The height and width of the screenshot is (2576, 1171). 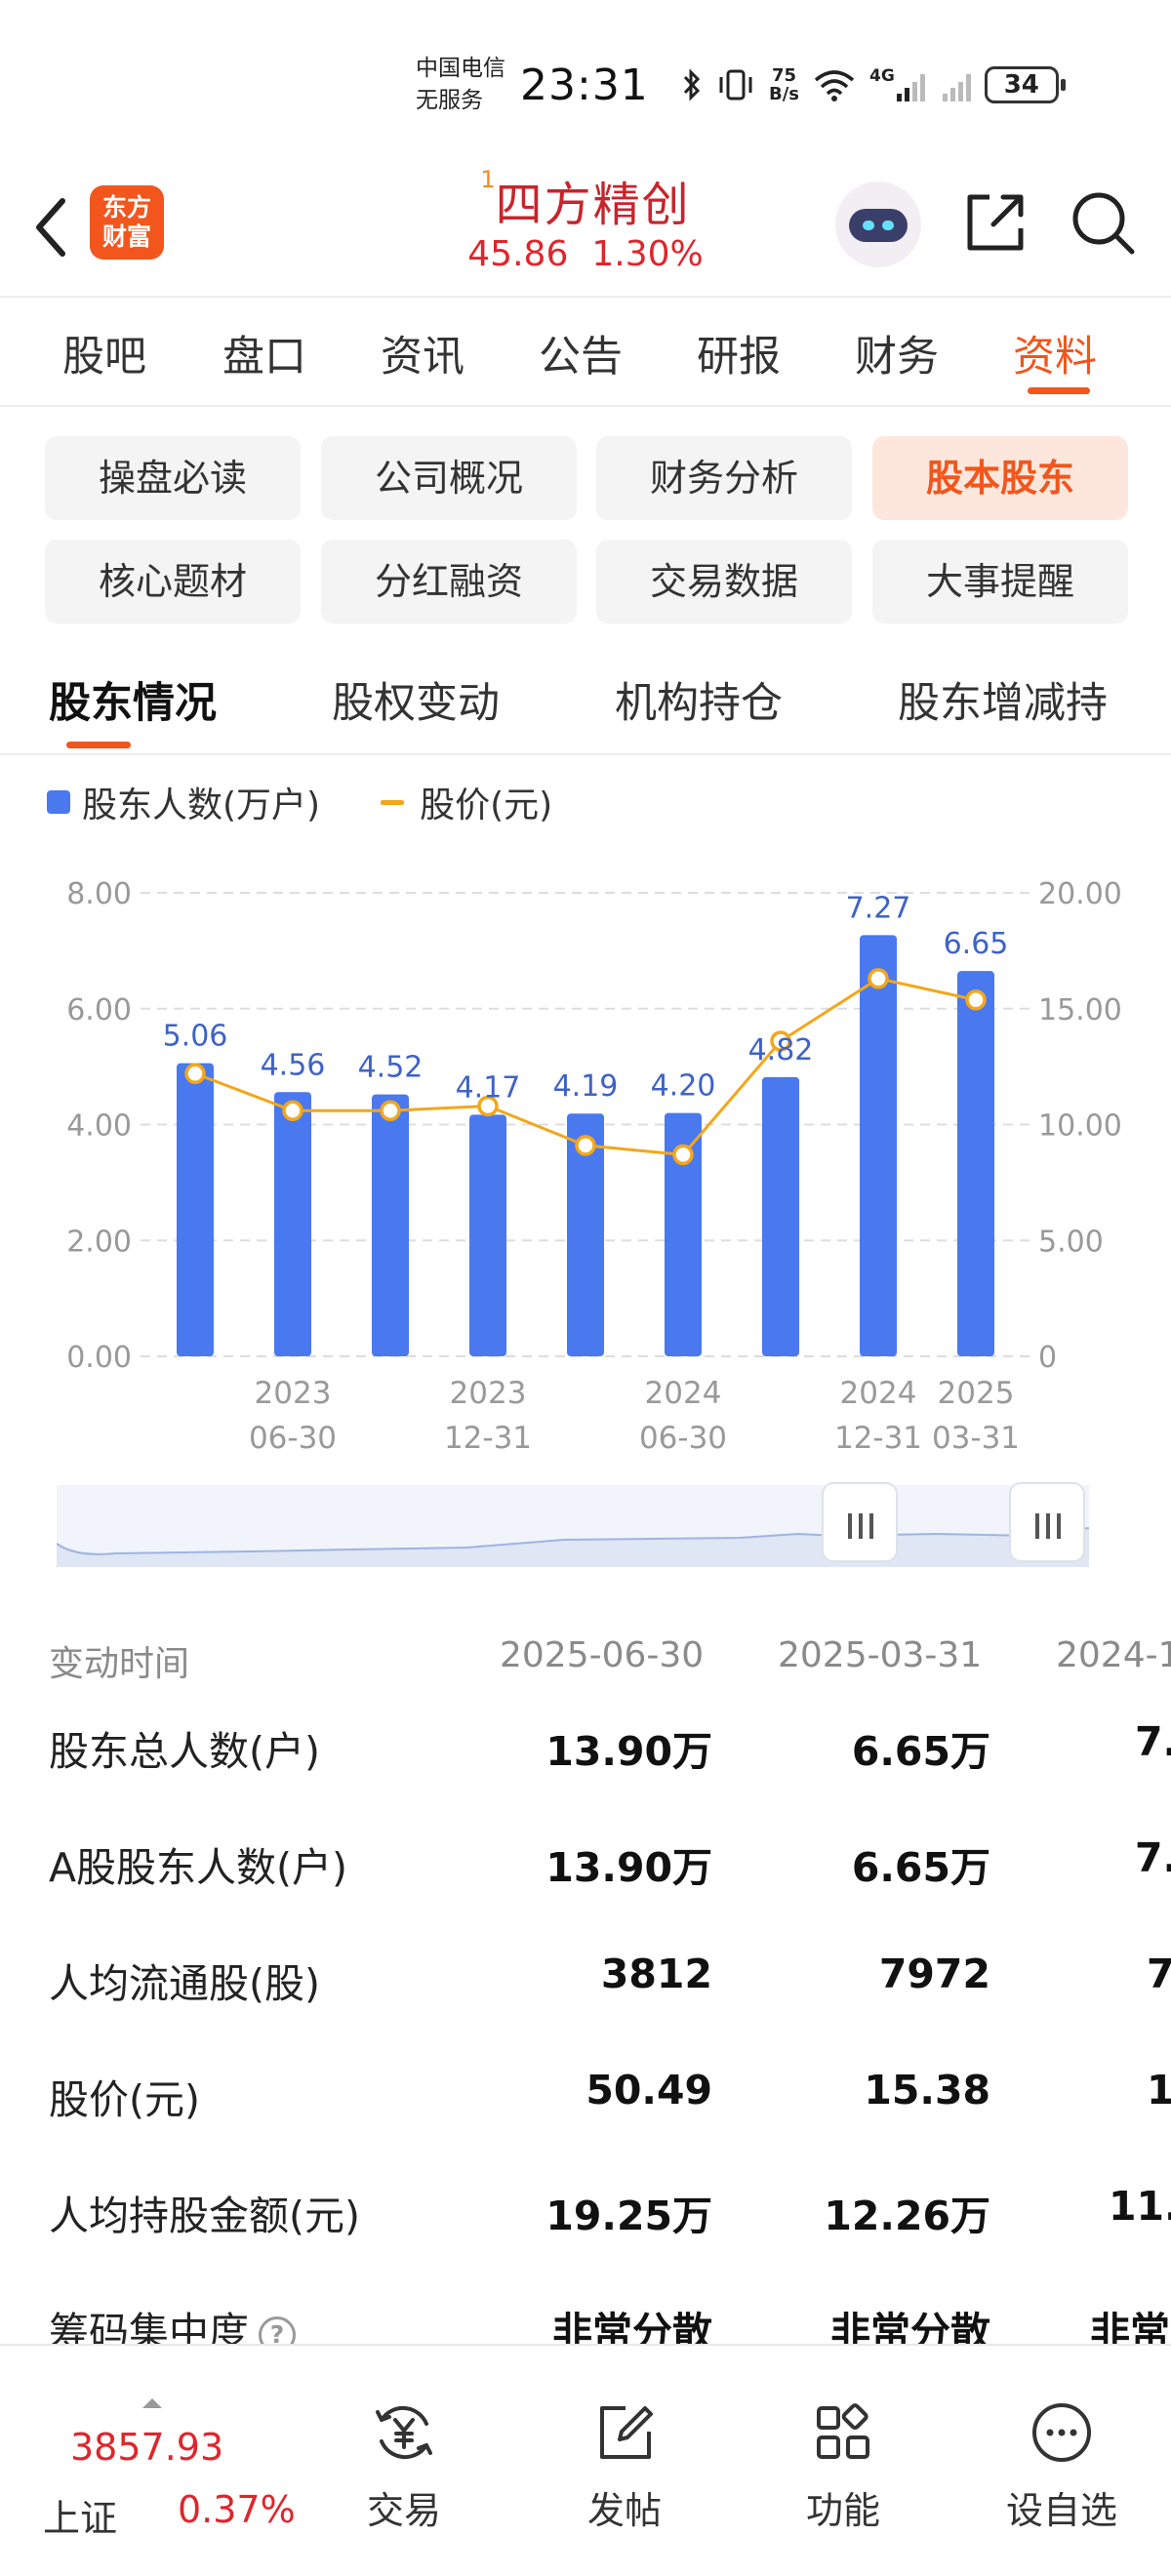 What do you see at coordinates (593, 205) in the screenshot?
I see `stock-name: 四方精创` at bounding box center [593, 205].